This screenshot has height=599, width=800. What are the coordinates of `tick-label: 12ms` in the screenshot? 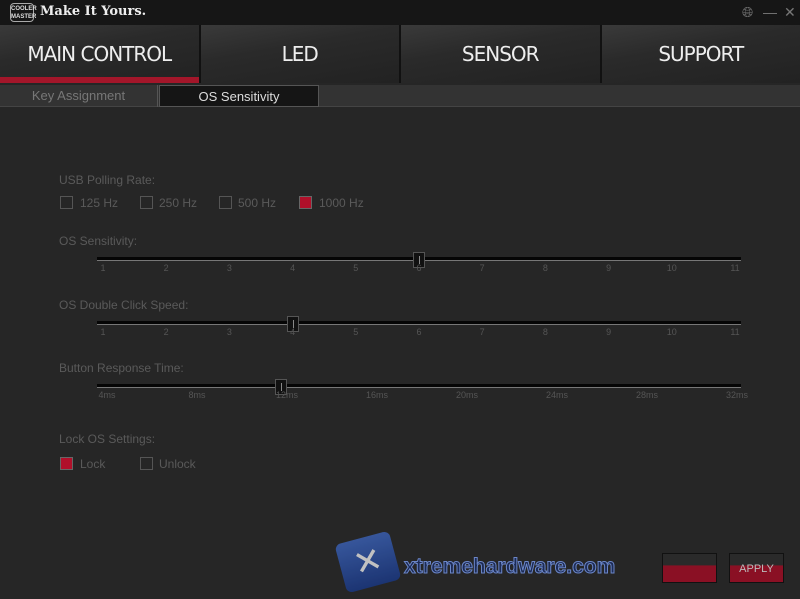 It's located at (287, 395).